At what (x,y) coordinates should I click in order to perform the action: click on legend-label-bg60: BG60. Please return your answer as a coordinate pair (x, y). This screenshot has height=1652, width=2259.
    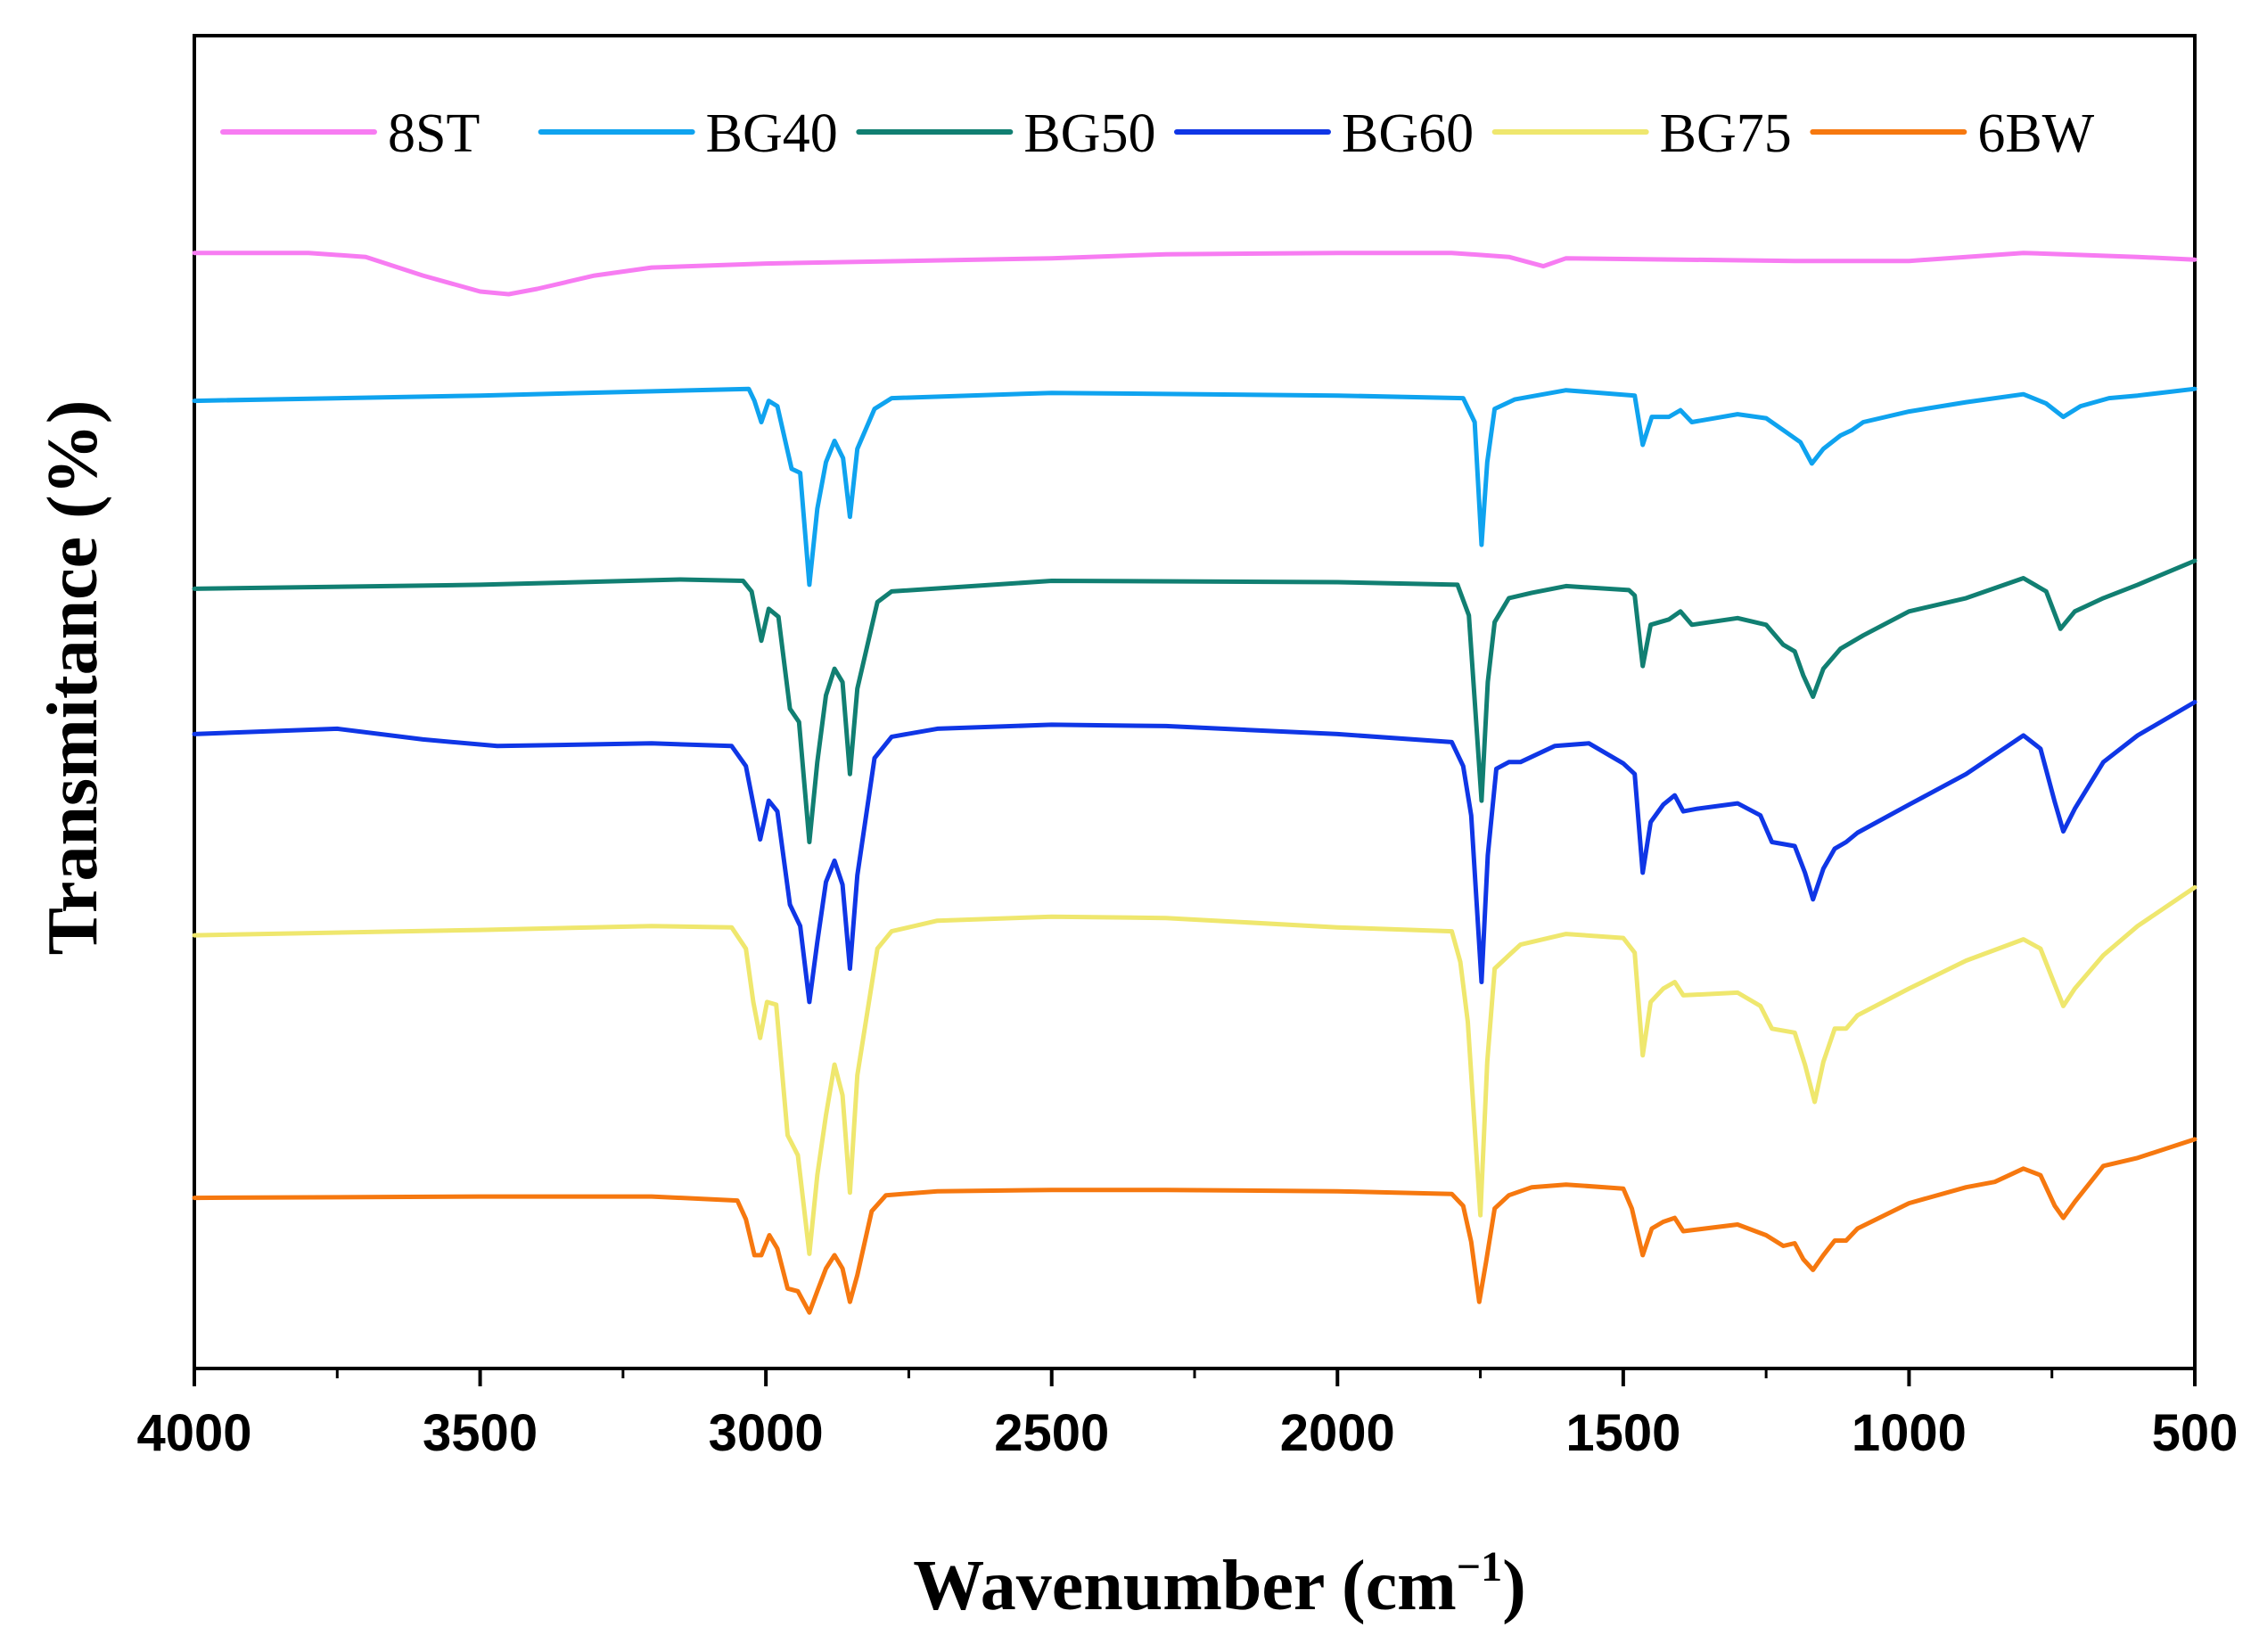
    Looking at the image, I should click on (1408, 133).